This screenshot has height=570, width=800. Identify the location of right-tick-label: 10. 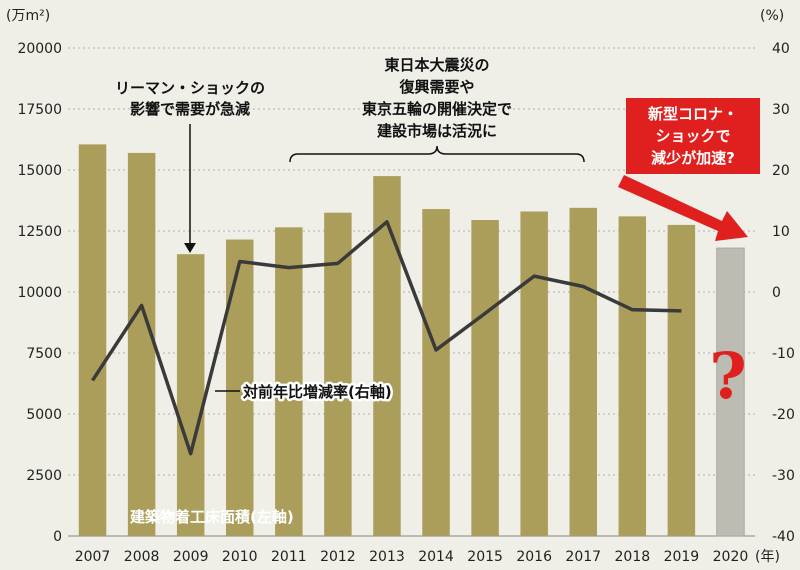
(781, 232).